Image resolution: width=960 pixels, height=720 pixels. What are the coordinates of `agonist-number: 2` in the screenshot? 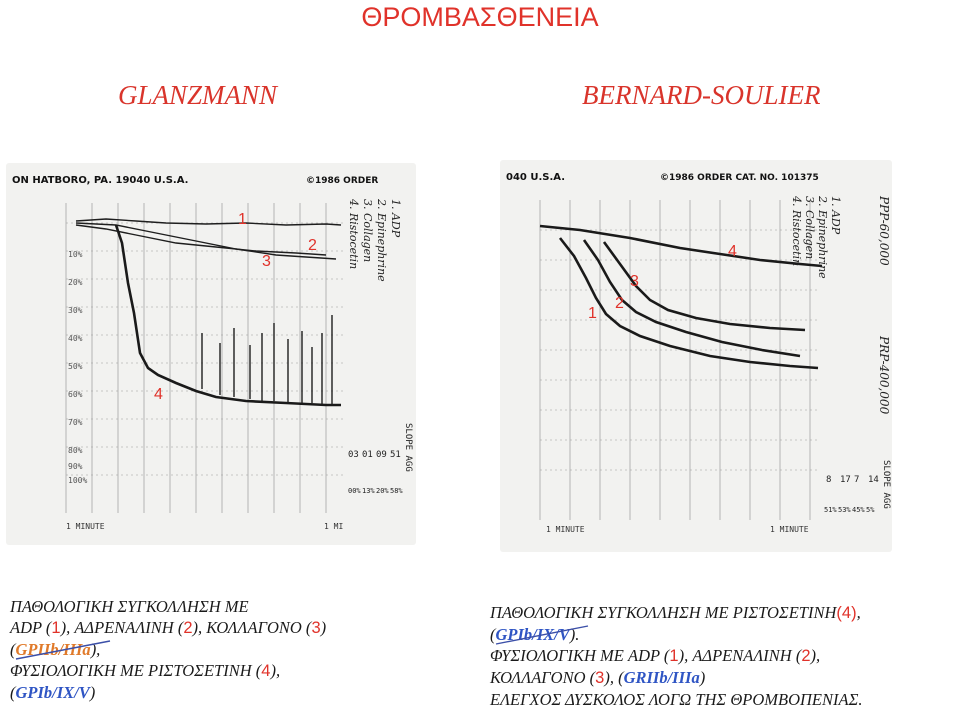 It's located at (188, 628).